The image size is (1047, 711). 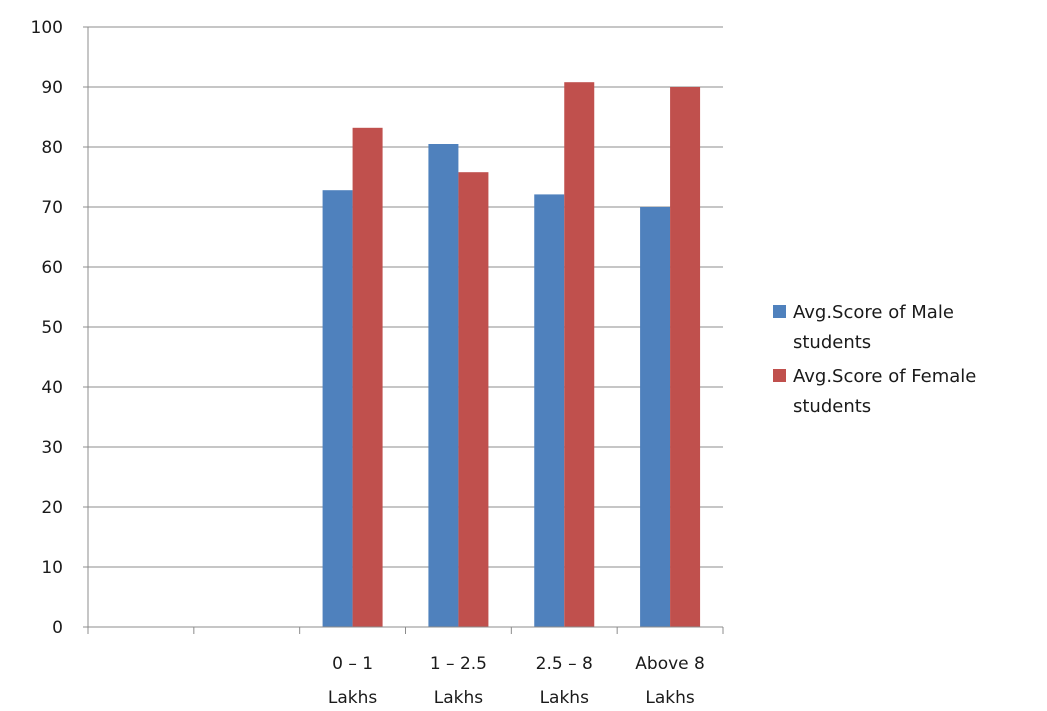 I want to click on y-tick-label: 60, so click(x=52, y=268).